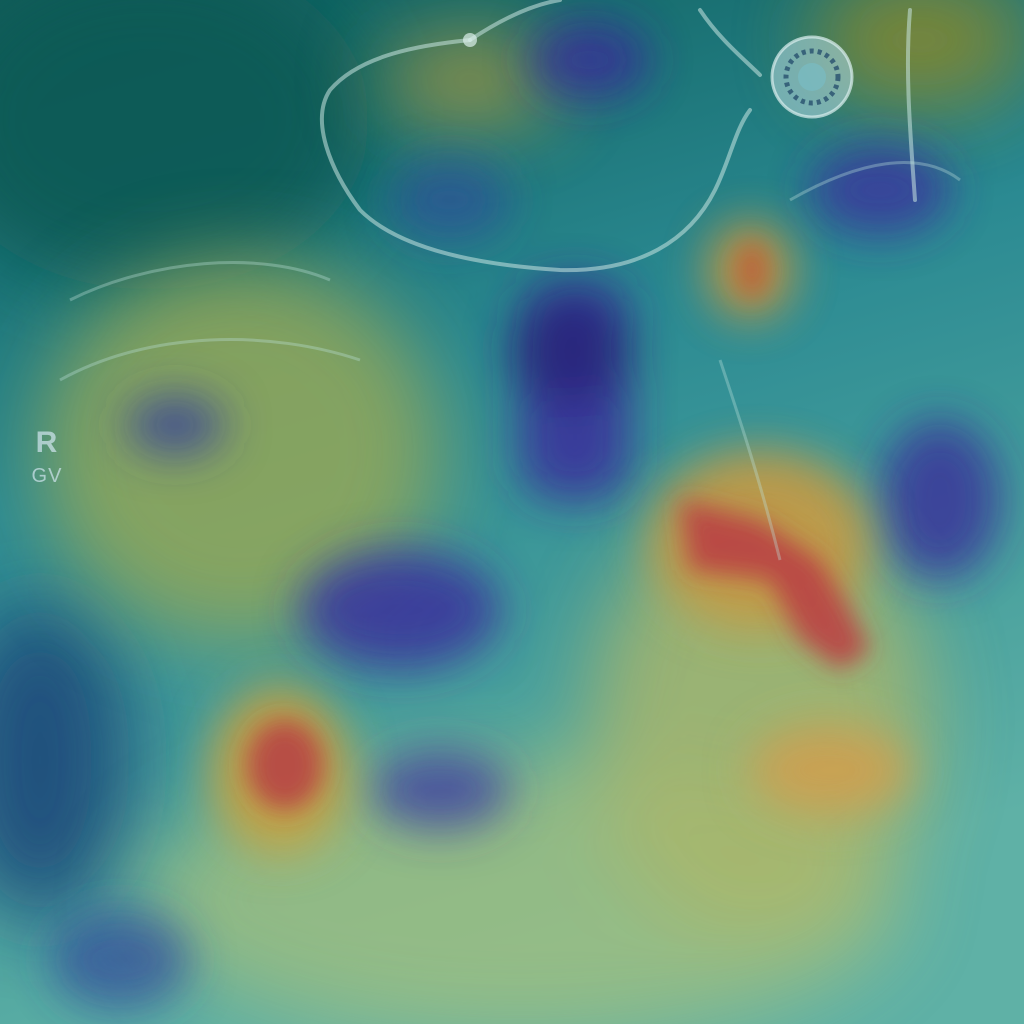 This screenshot has width=1024, height=1024. I want to click on side-marker-initials: GV, so click(47, 476).